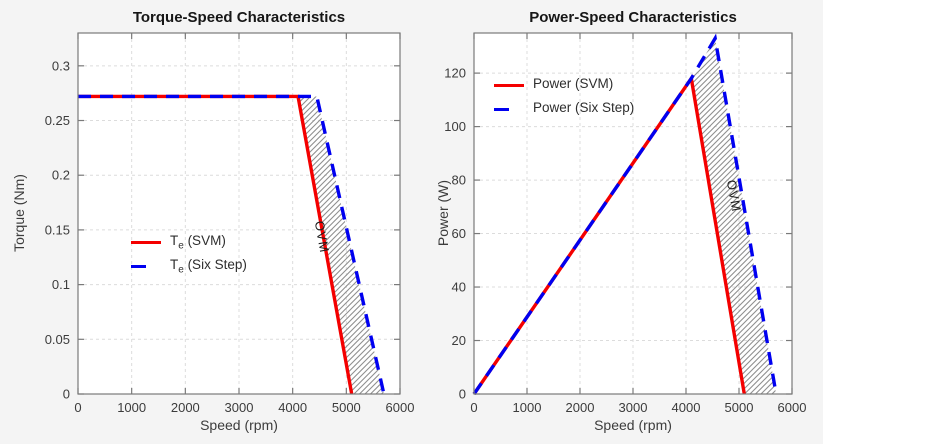  I want to click on legend-label-power-sixstep: Power (Six Step), so click(584, 108).